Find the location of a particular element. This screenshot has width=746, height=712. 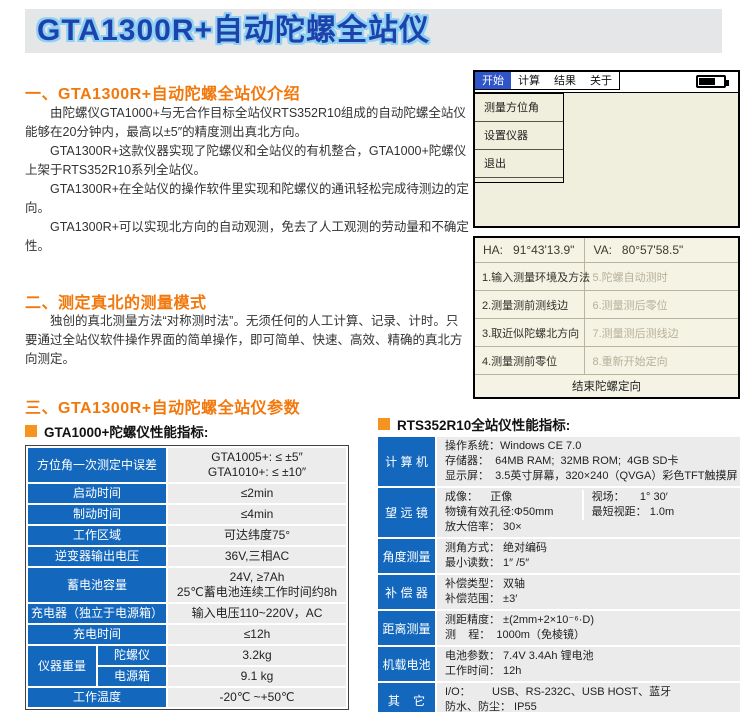

spec-line: 物镜有效孔径:Φ50mm 最短视距： 1.0m is located at coordinates (588, 512).